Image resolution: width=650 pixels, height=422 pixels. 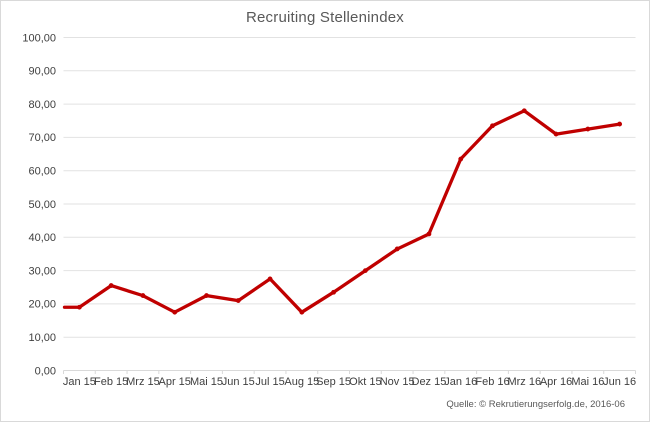 What do you see at coordinates (42, 271) in the screenshot?
I see `svg-text: 30,00` at bounding box center [42, 271].